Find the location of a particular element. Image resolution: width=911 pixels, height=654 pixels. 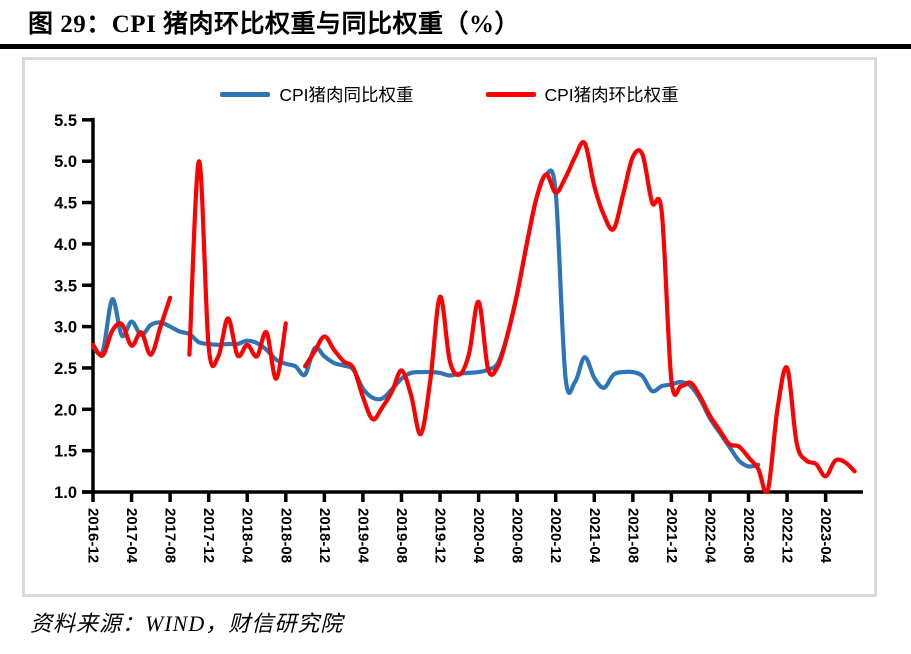

x-tick-label: 2020-12 is located at coordinates (555, 535).